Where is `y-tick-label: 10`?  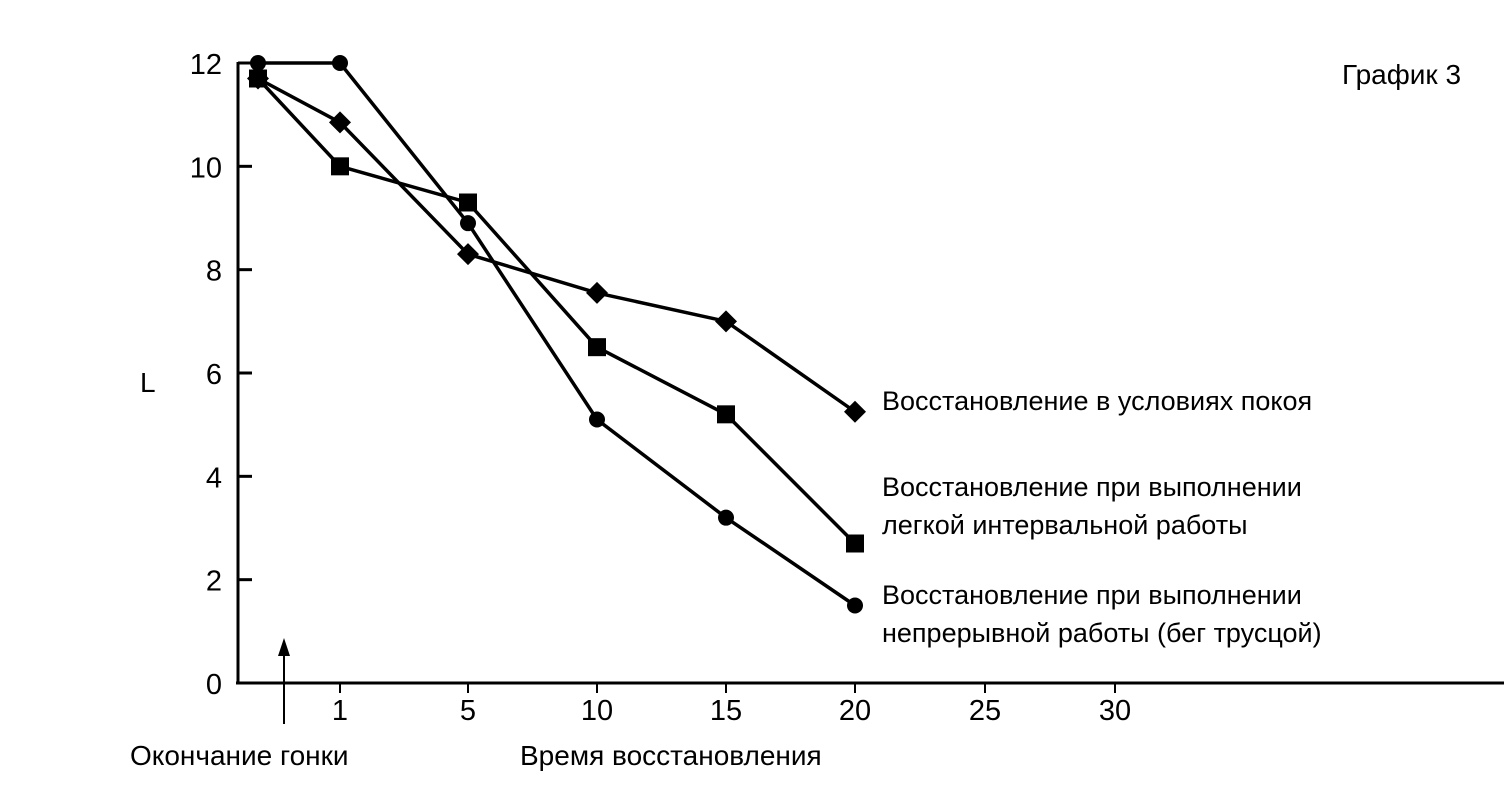
y-tick-label: 10 is located at coordinates (206, 168).